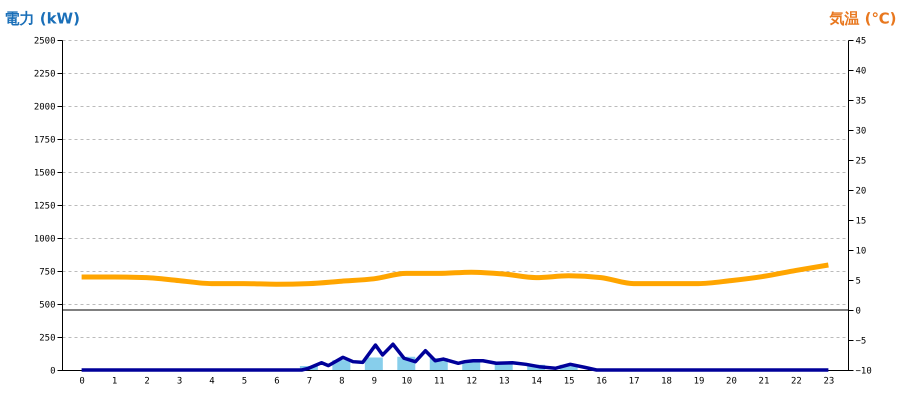 This screenshot has width=900, height=400. I want to click on x-tick-label: 1, so click(115, 381).